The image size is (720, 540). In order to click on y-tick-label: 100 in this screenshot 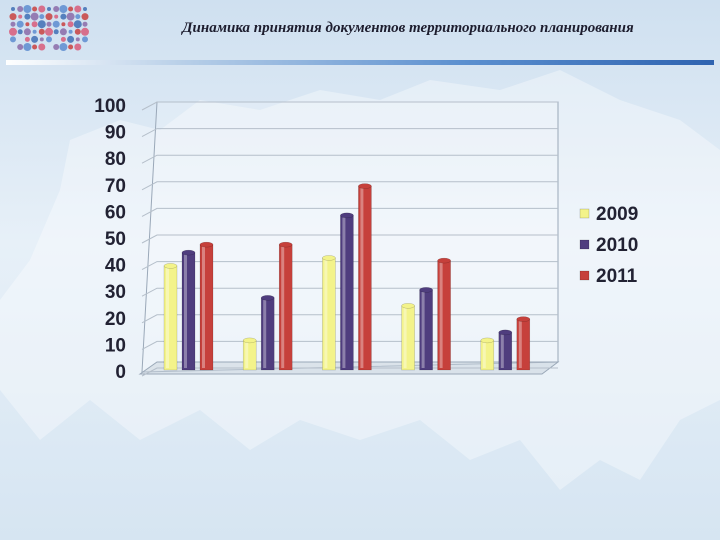, I will do `click(110, 106)`.